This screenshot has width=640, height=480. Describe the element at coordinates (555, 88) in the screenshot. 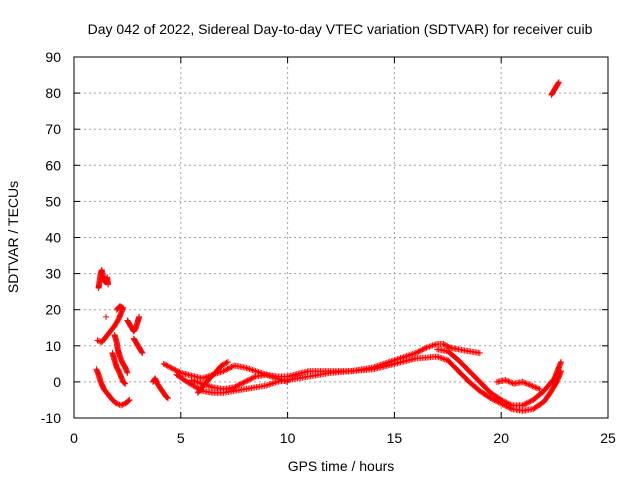

I see `series-outlier-top` at that location.